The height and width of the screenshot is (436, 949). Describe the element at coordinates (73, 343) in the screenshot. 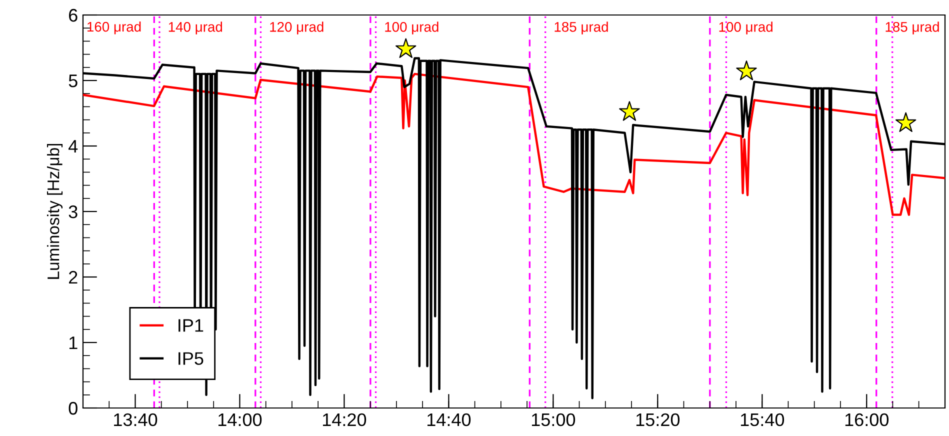

I see `y-tick-label: 1` at that location.